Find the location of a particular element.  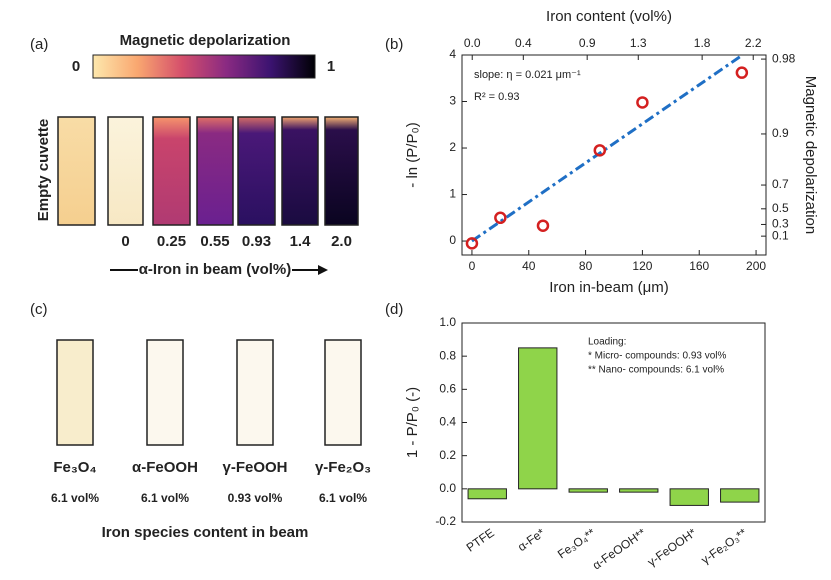

colorbar is located at coordinates (204, 66).